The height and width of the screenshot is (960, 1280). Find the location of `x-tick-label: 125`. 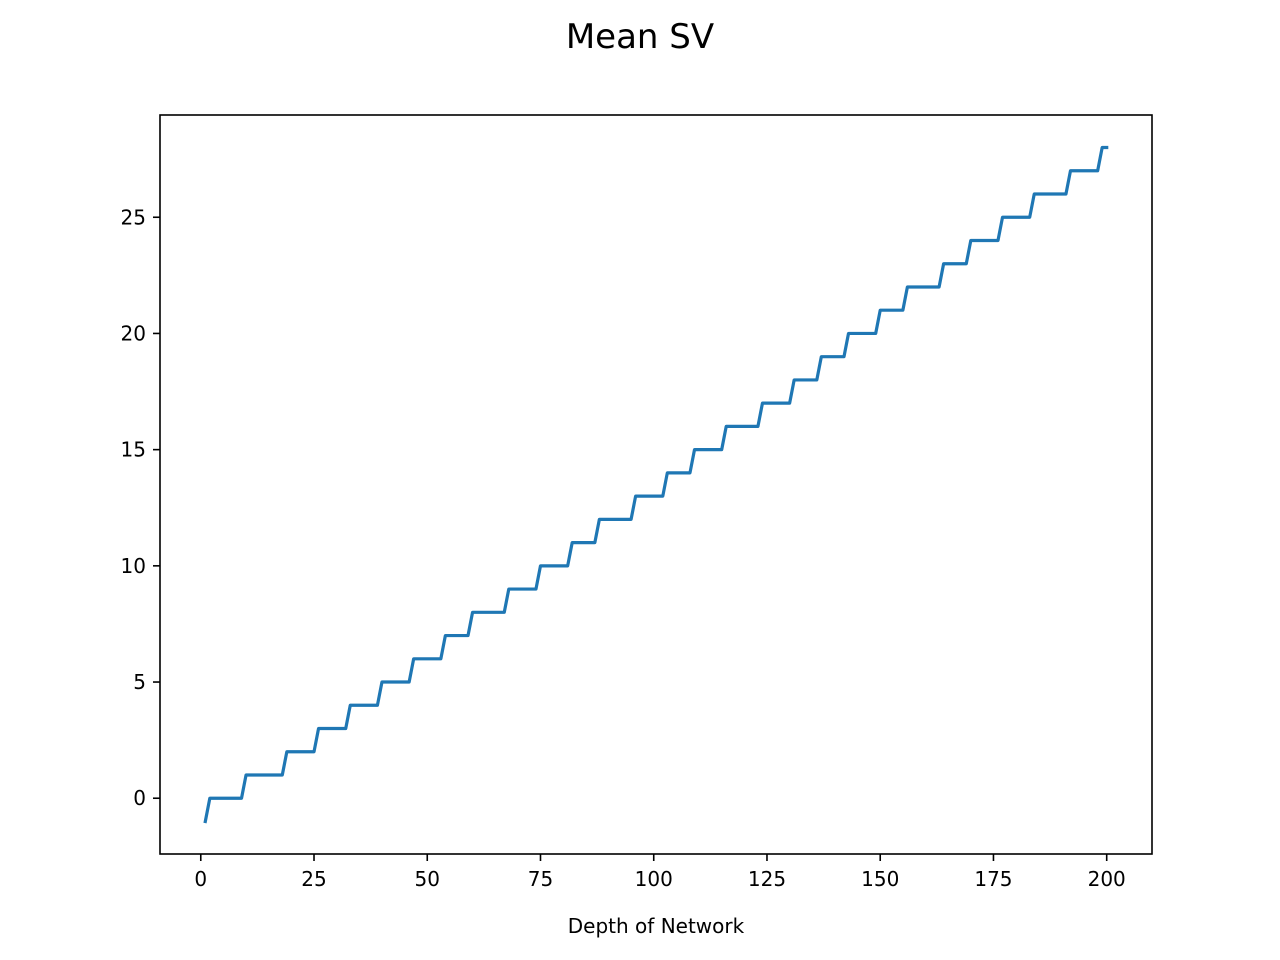

x-tick-label: 125 is located at coordinates (767, 879).